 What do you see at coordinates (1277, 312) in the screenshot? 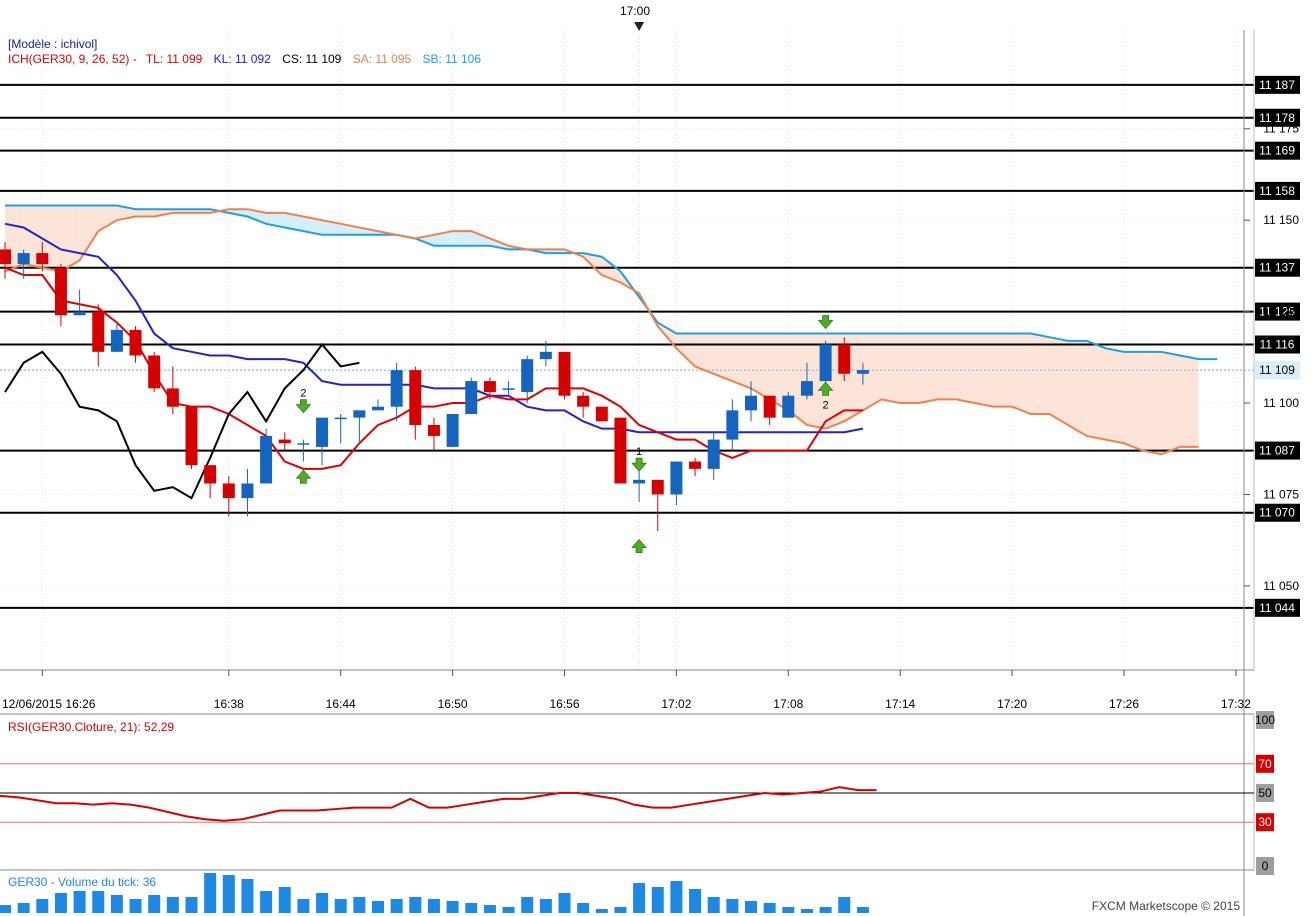
I see `level-label: 11 125` at bounding box center [1277, 312].